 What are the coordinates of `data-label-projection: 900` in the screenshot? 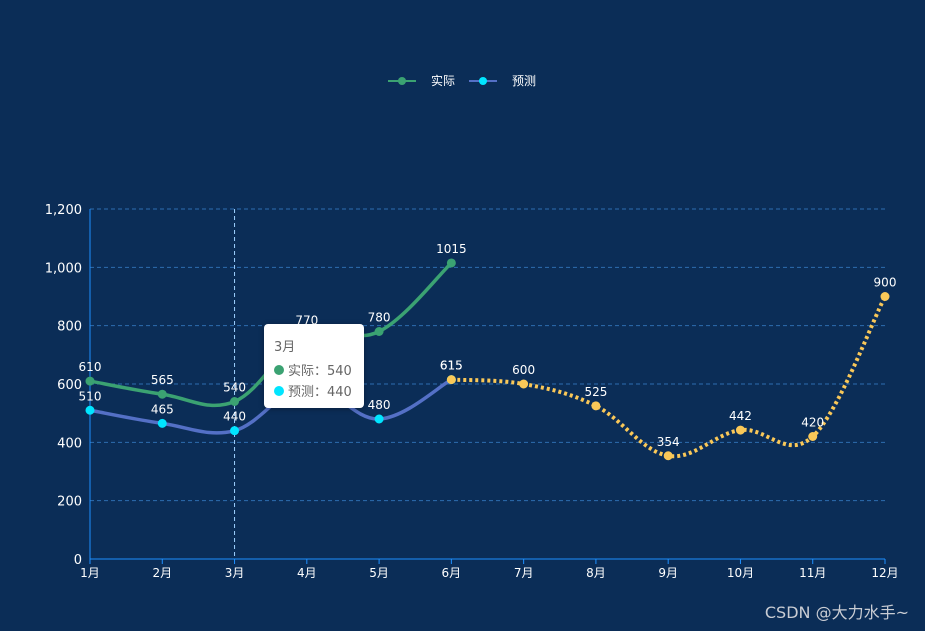 It's located at (885, 283).